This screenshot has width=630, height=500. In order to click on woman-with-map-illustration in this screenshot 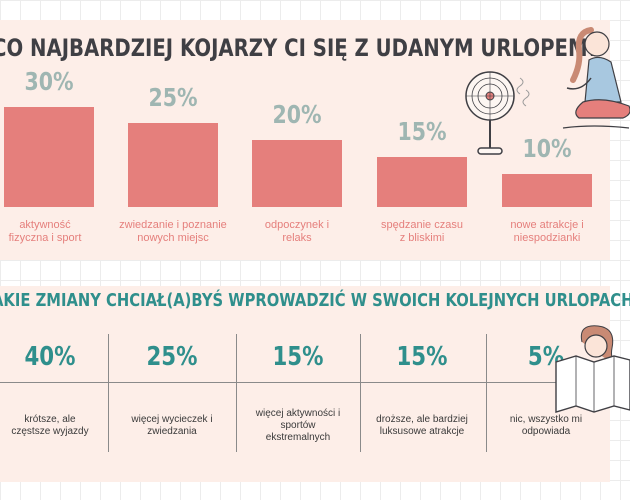, I will do `click(592, 369)`.